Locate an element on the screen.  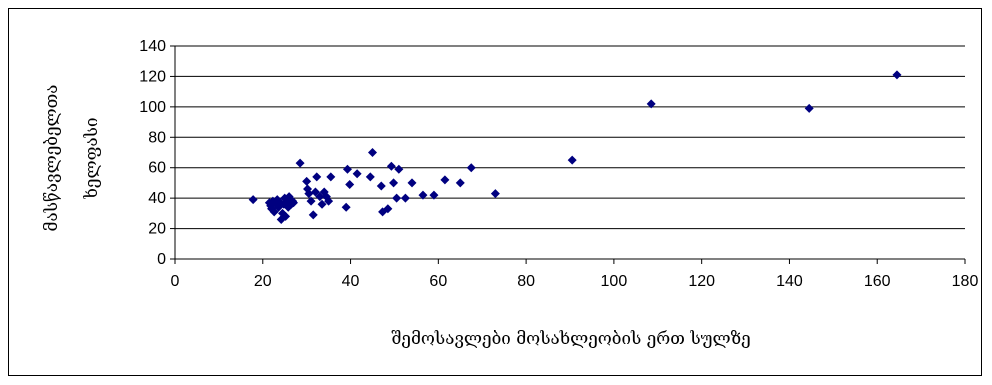
y-tick-label-40: 40 is located at coordinates (157, 198).